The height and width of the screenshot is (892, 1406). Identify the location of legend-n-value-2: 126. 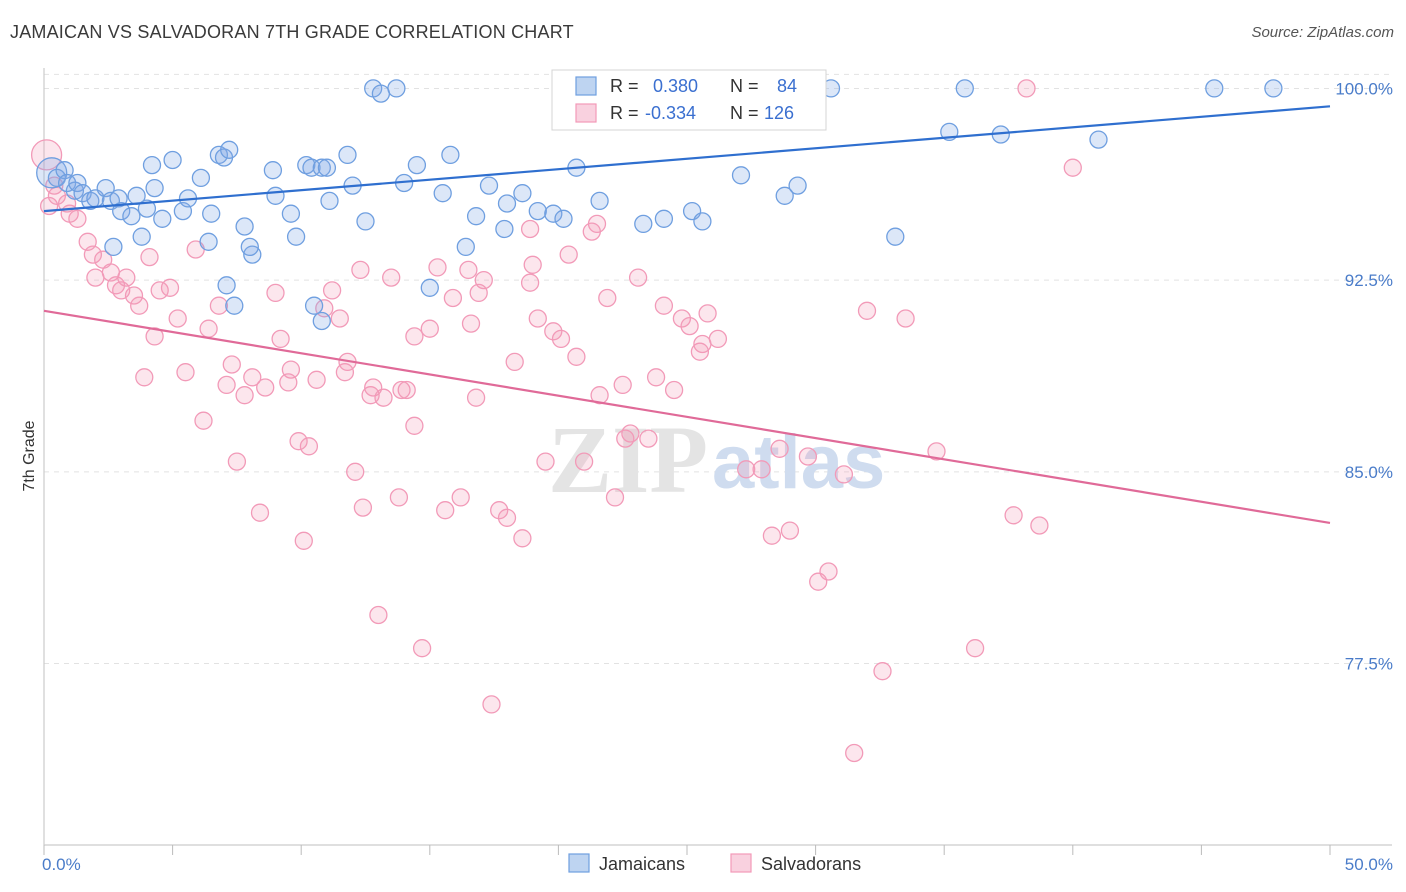
(779, 113).